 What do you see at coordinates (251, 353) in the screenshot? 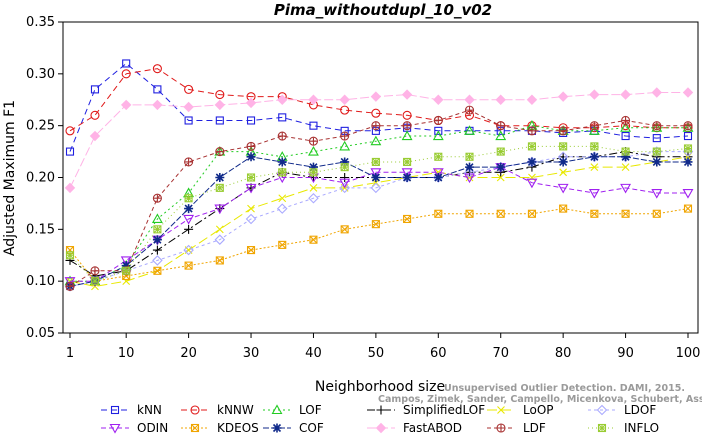
I see `x-tick-label: 30` at bounding box center [251, 353].